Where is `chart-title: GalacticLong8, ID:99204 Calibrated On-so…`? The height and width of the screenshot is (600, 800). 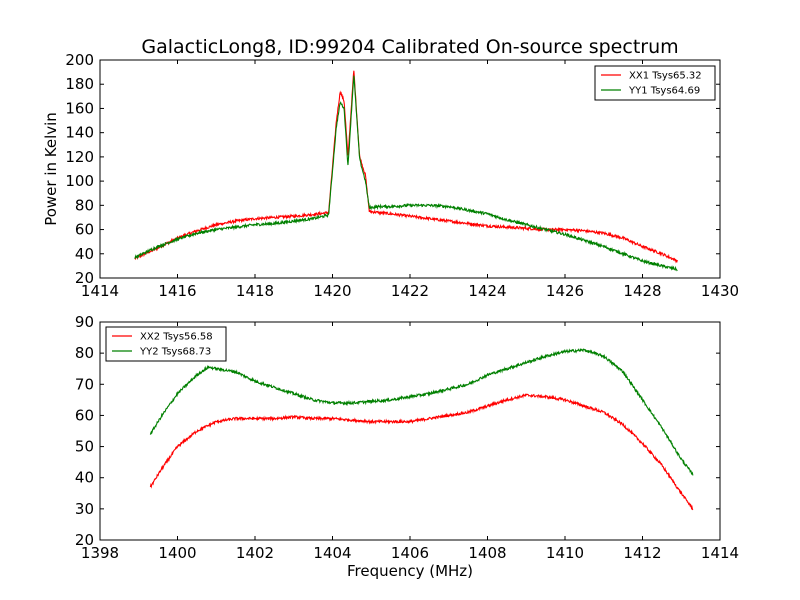
chart-title: GalacticLong8, ID:99204 Calibrated On-so… is located at coordinates (409, 47).